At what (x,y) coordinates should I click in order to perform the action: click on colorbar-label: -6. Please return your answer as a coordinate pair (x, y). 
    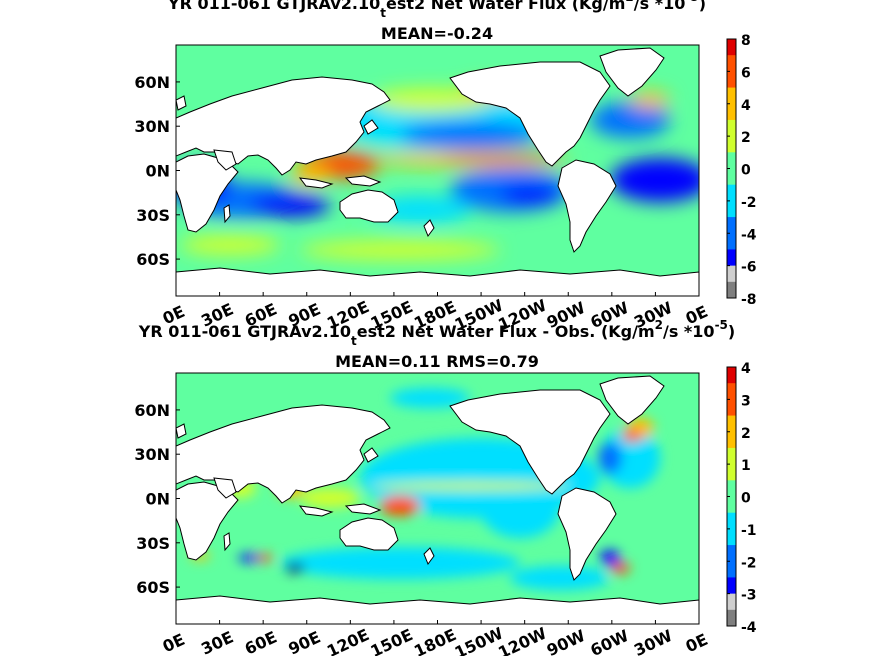
    Looking at the image, I should click on (749, 268).